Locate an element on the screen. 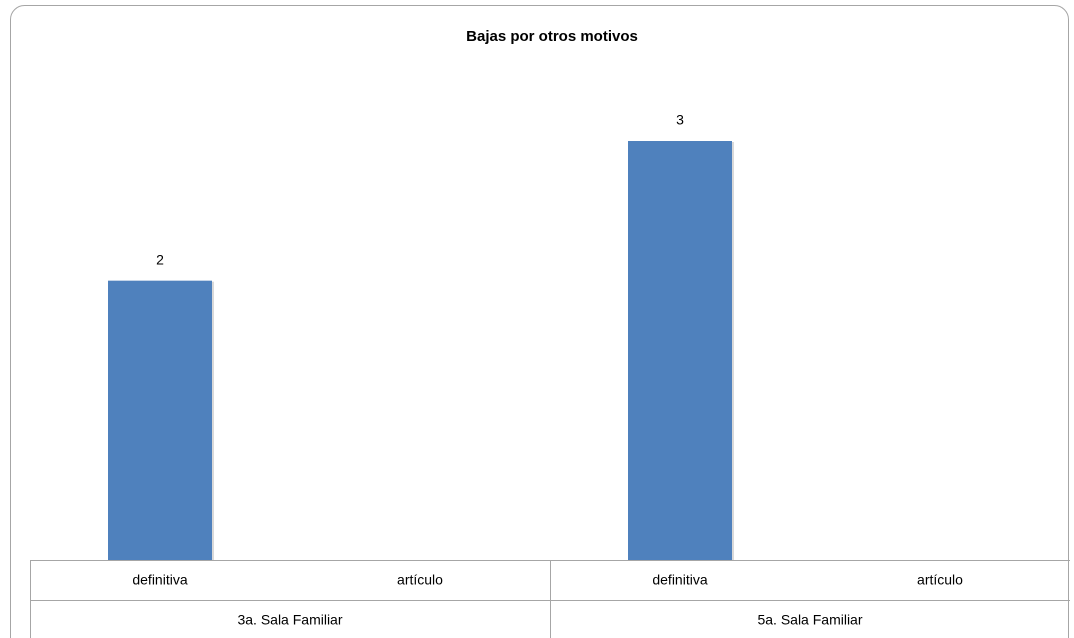 Image resolution: width=1074 pixels, height=638 pixels. data-label: 3 is located at coordinates (680, 120).